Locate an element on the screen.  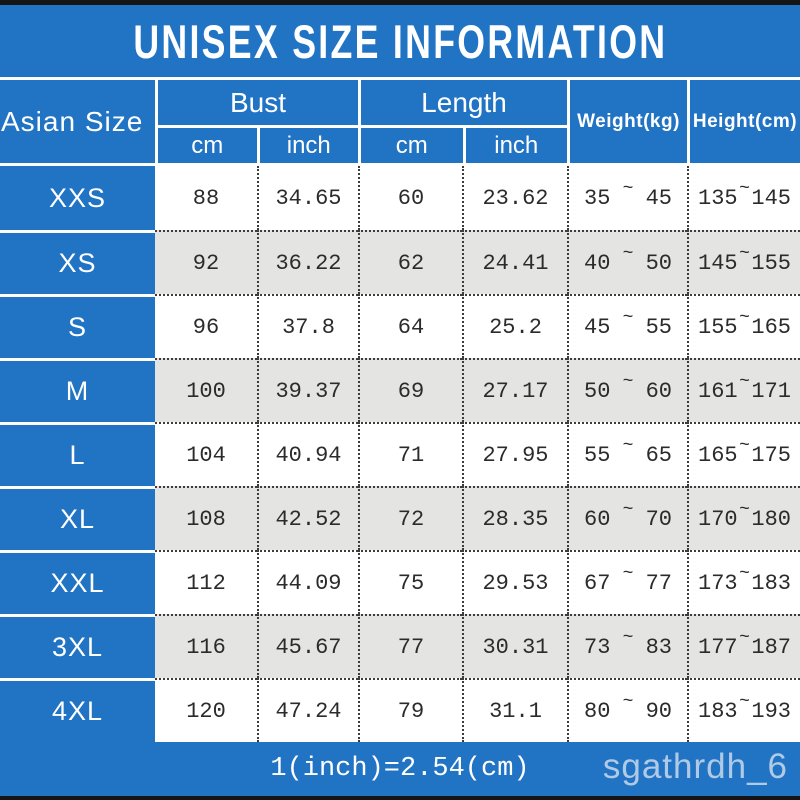
height-range: 170 ~180 is located at coordinates (743, 518).